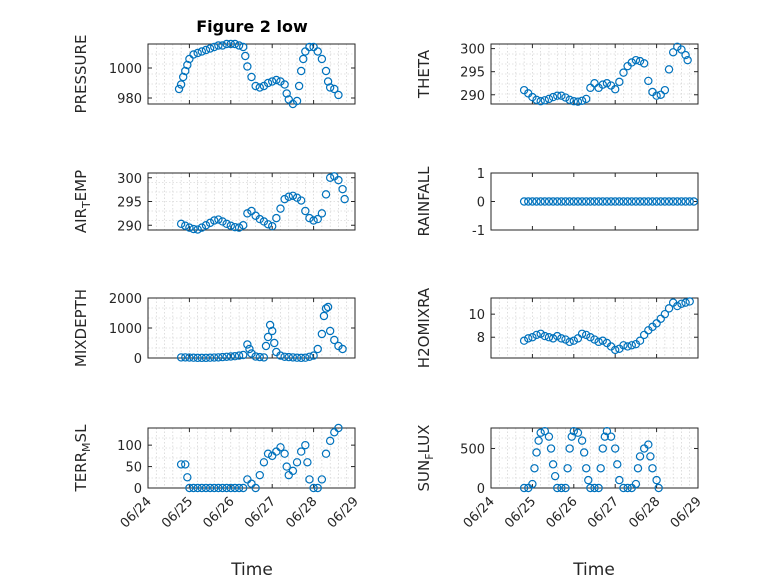 Image resolution: width=778 pixels, height=583 pixels. Describe the element at coordinates (86, 205) in the screenshot. I see `y-axis-label-subscript: T` at that location.